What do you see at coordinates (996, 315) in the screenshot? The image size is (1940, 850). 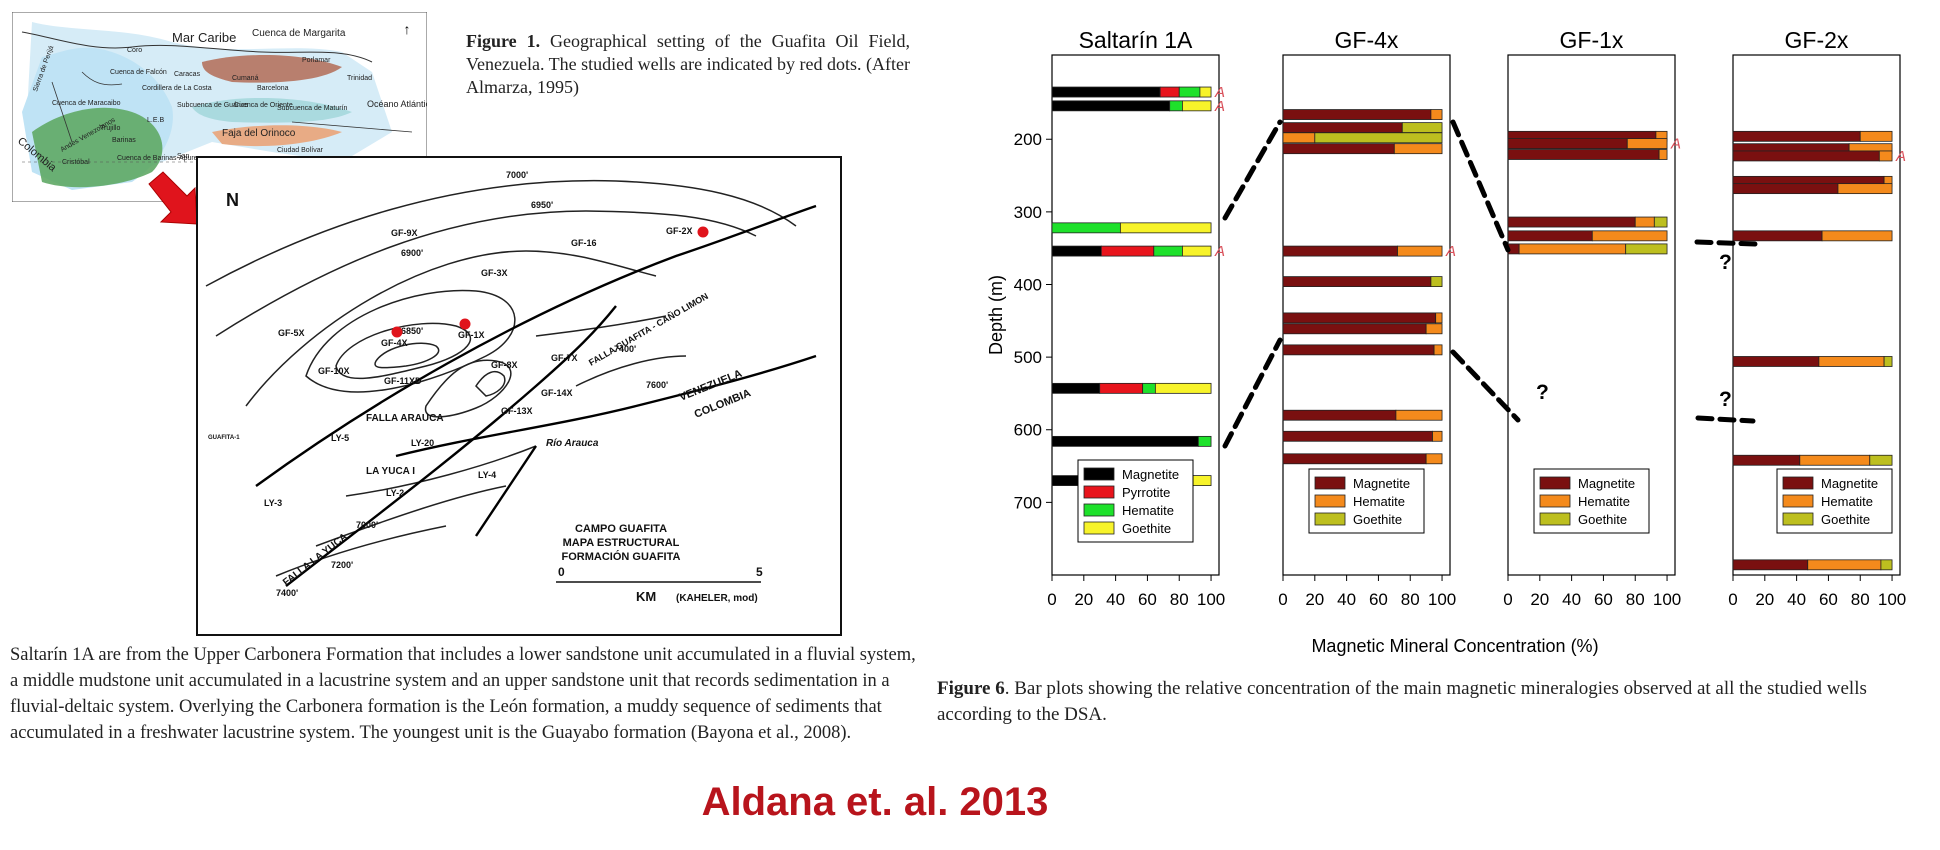 I see `y-axis-label: Depth (m)` at bounding box center [996, 315].